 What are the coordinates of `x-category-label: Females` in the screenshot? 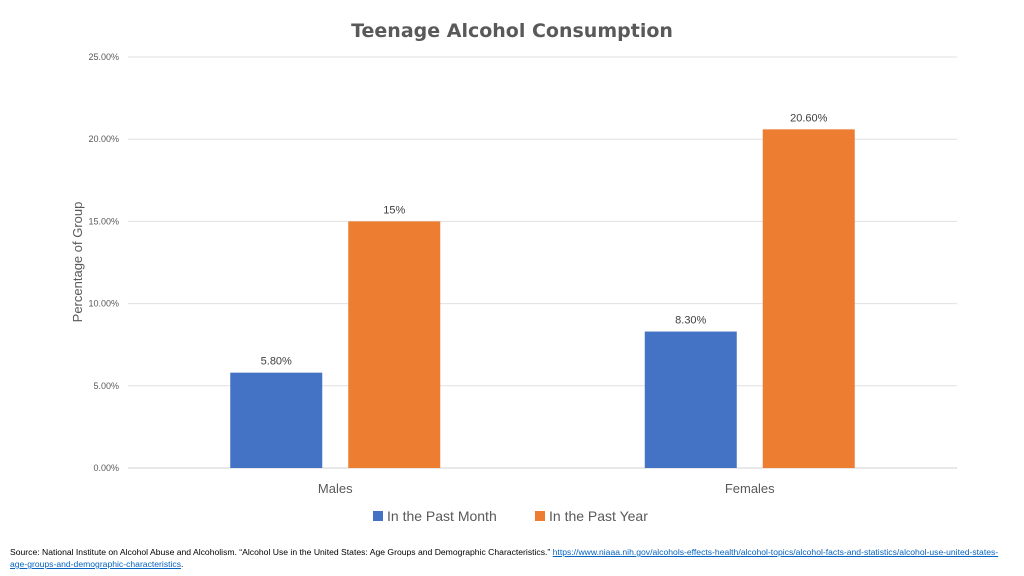 It's located at (750, 488).